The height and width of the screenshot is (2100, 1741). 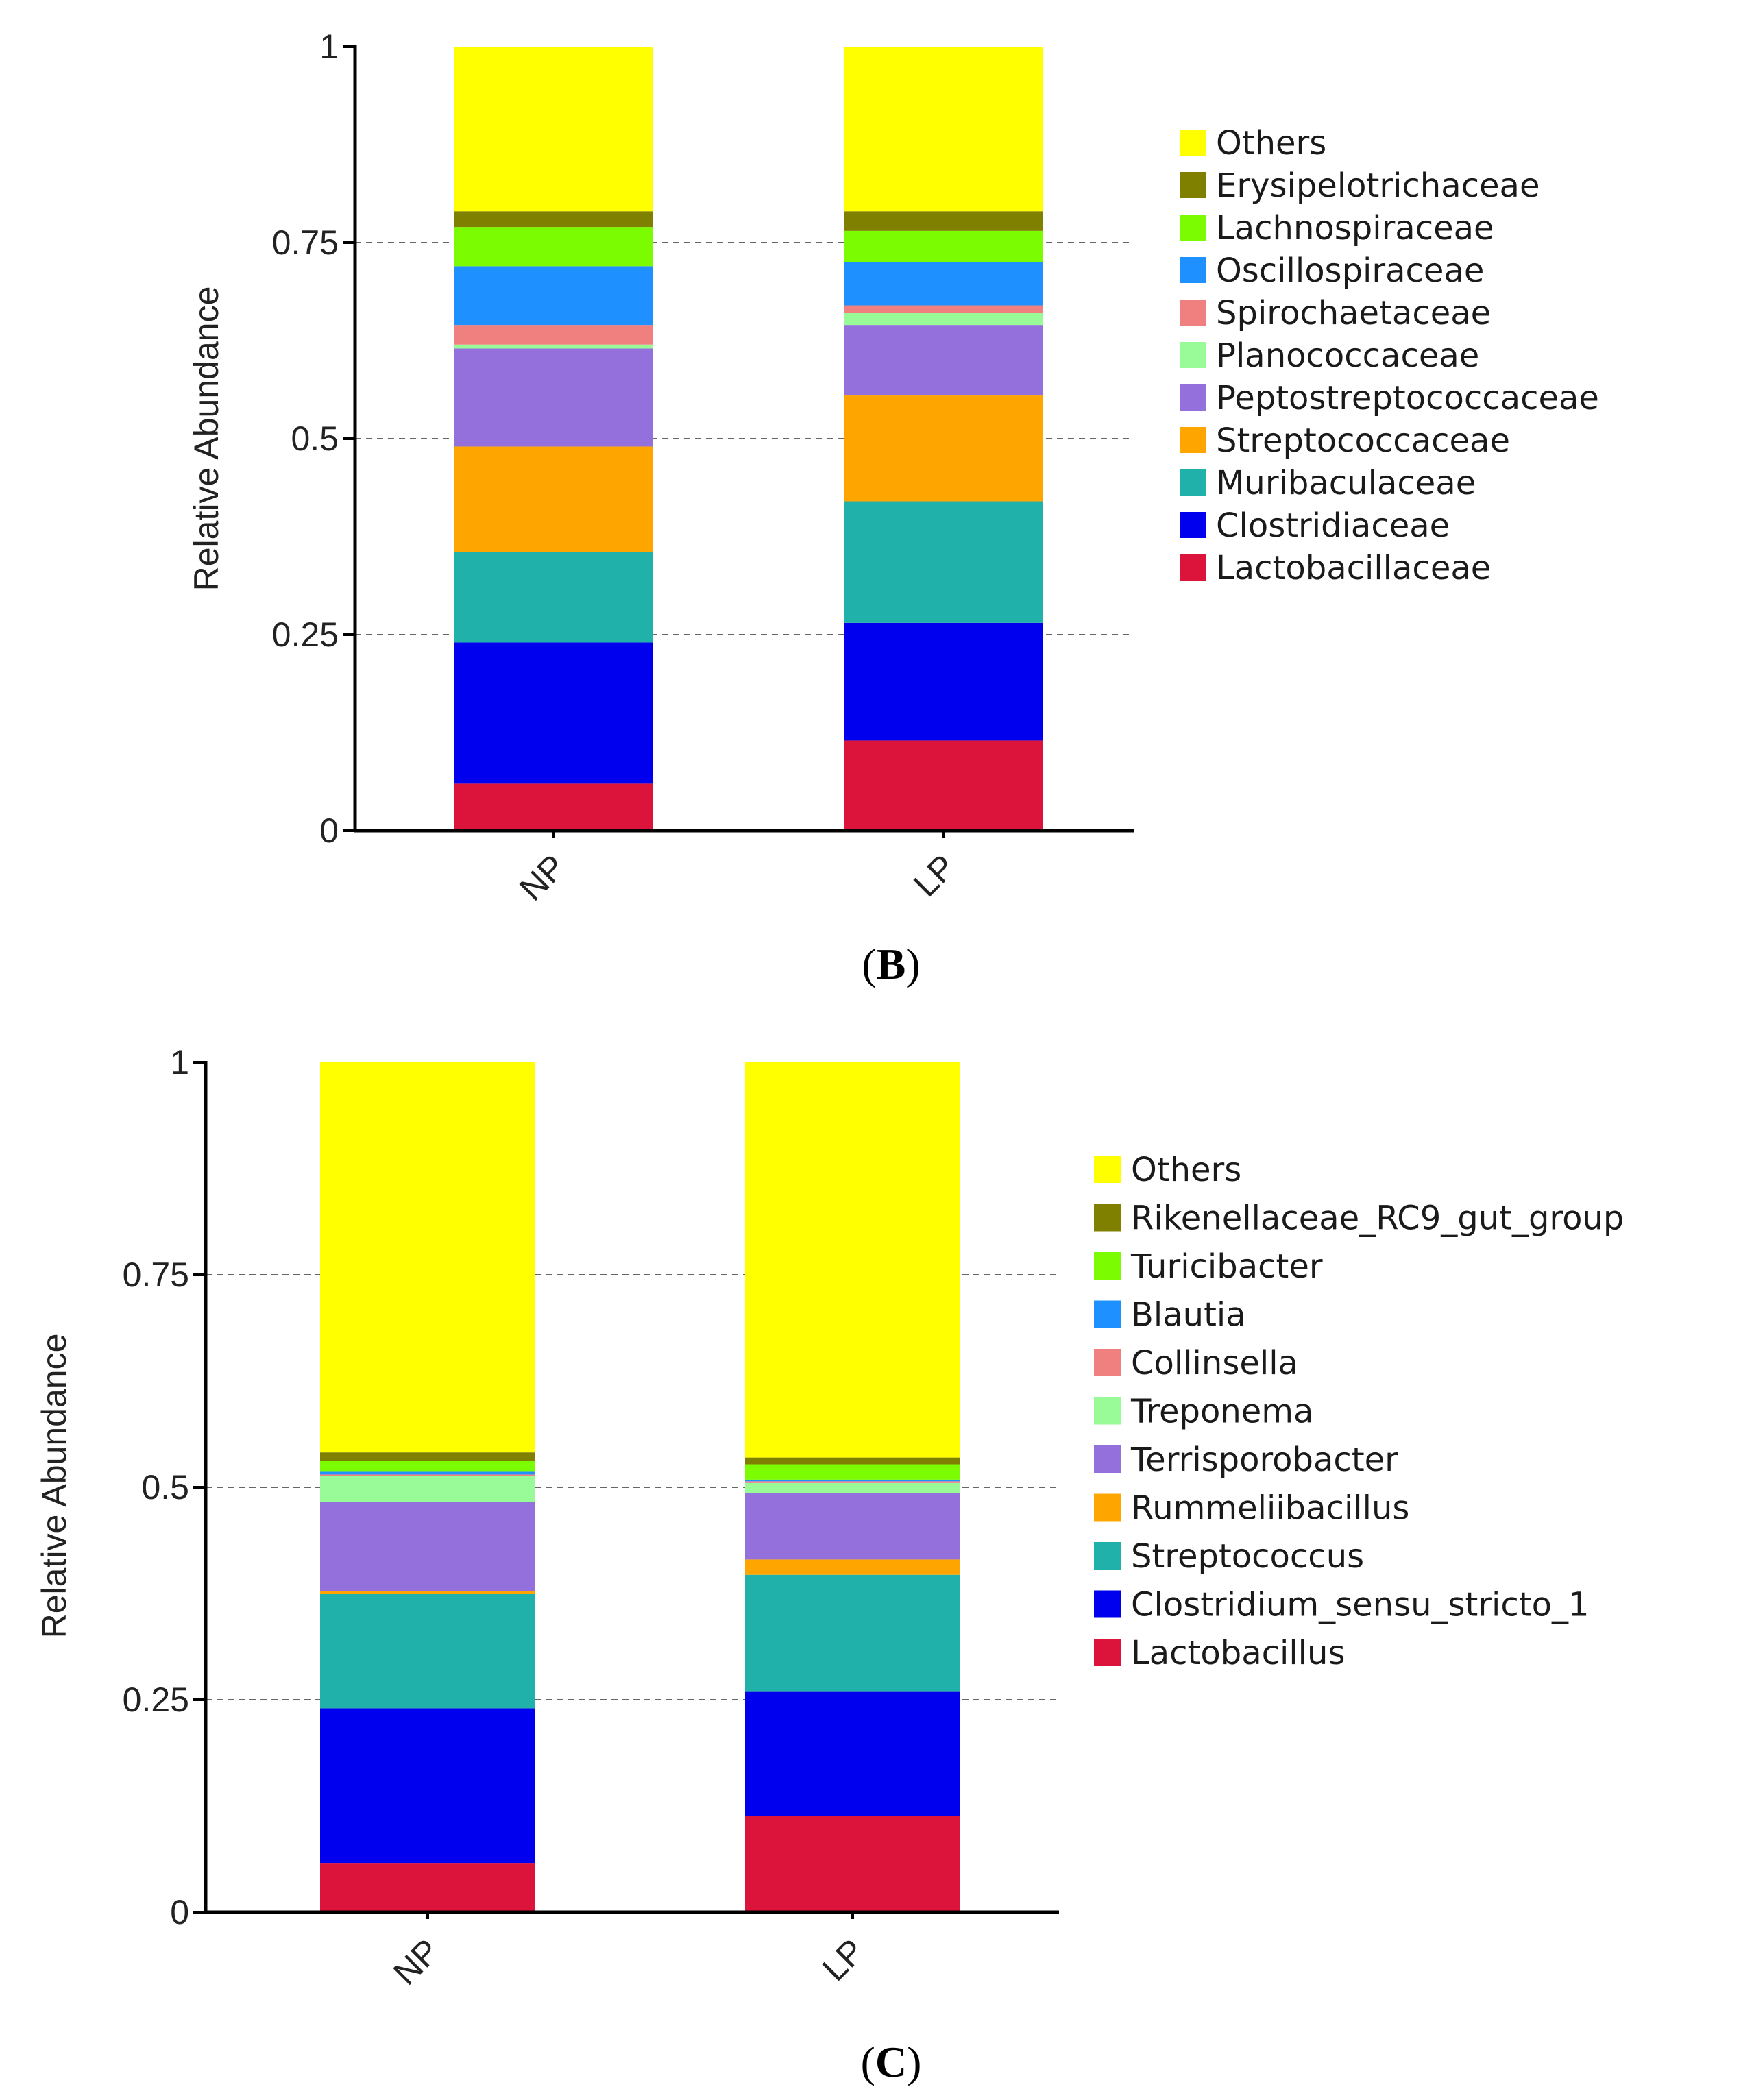 I want to click on panel-c-bar-lp-blautia, so click(x=852, y=1481).